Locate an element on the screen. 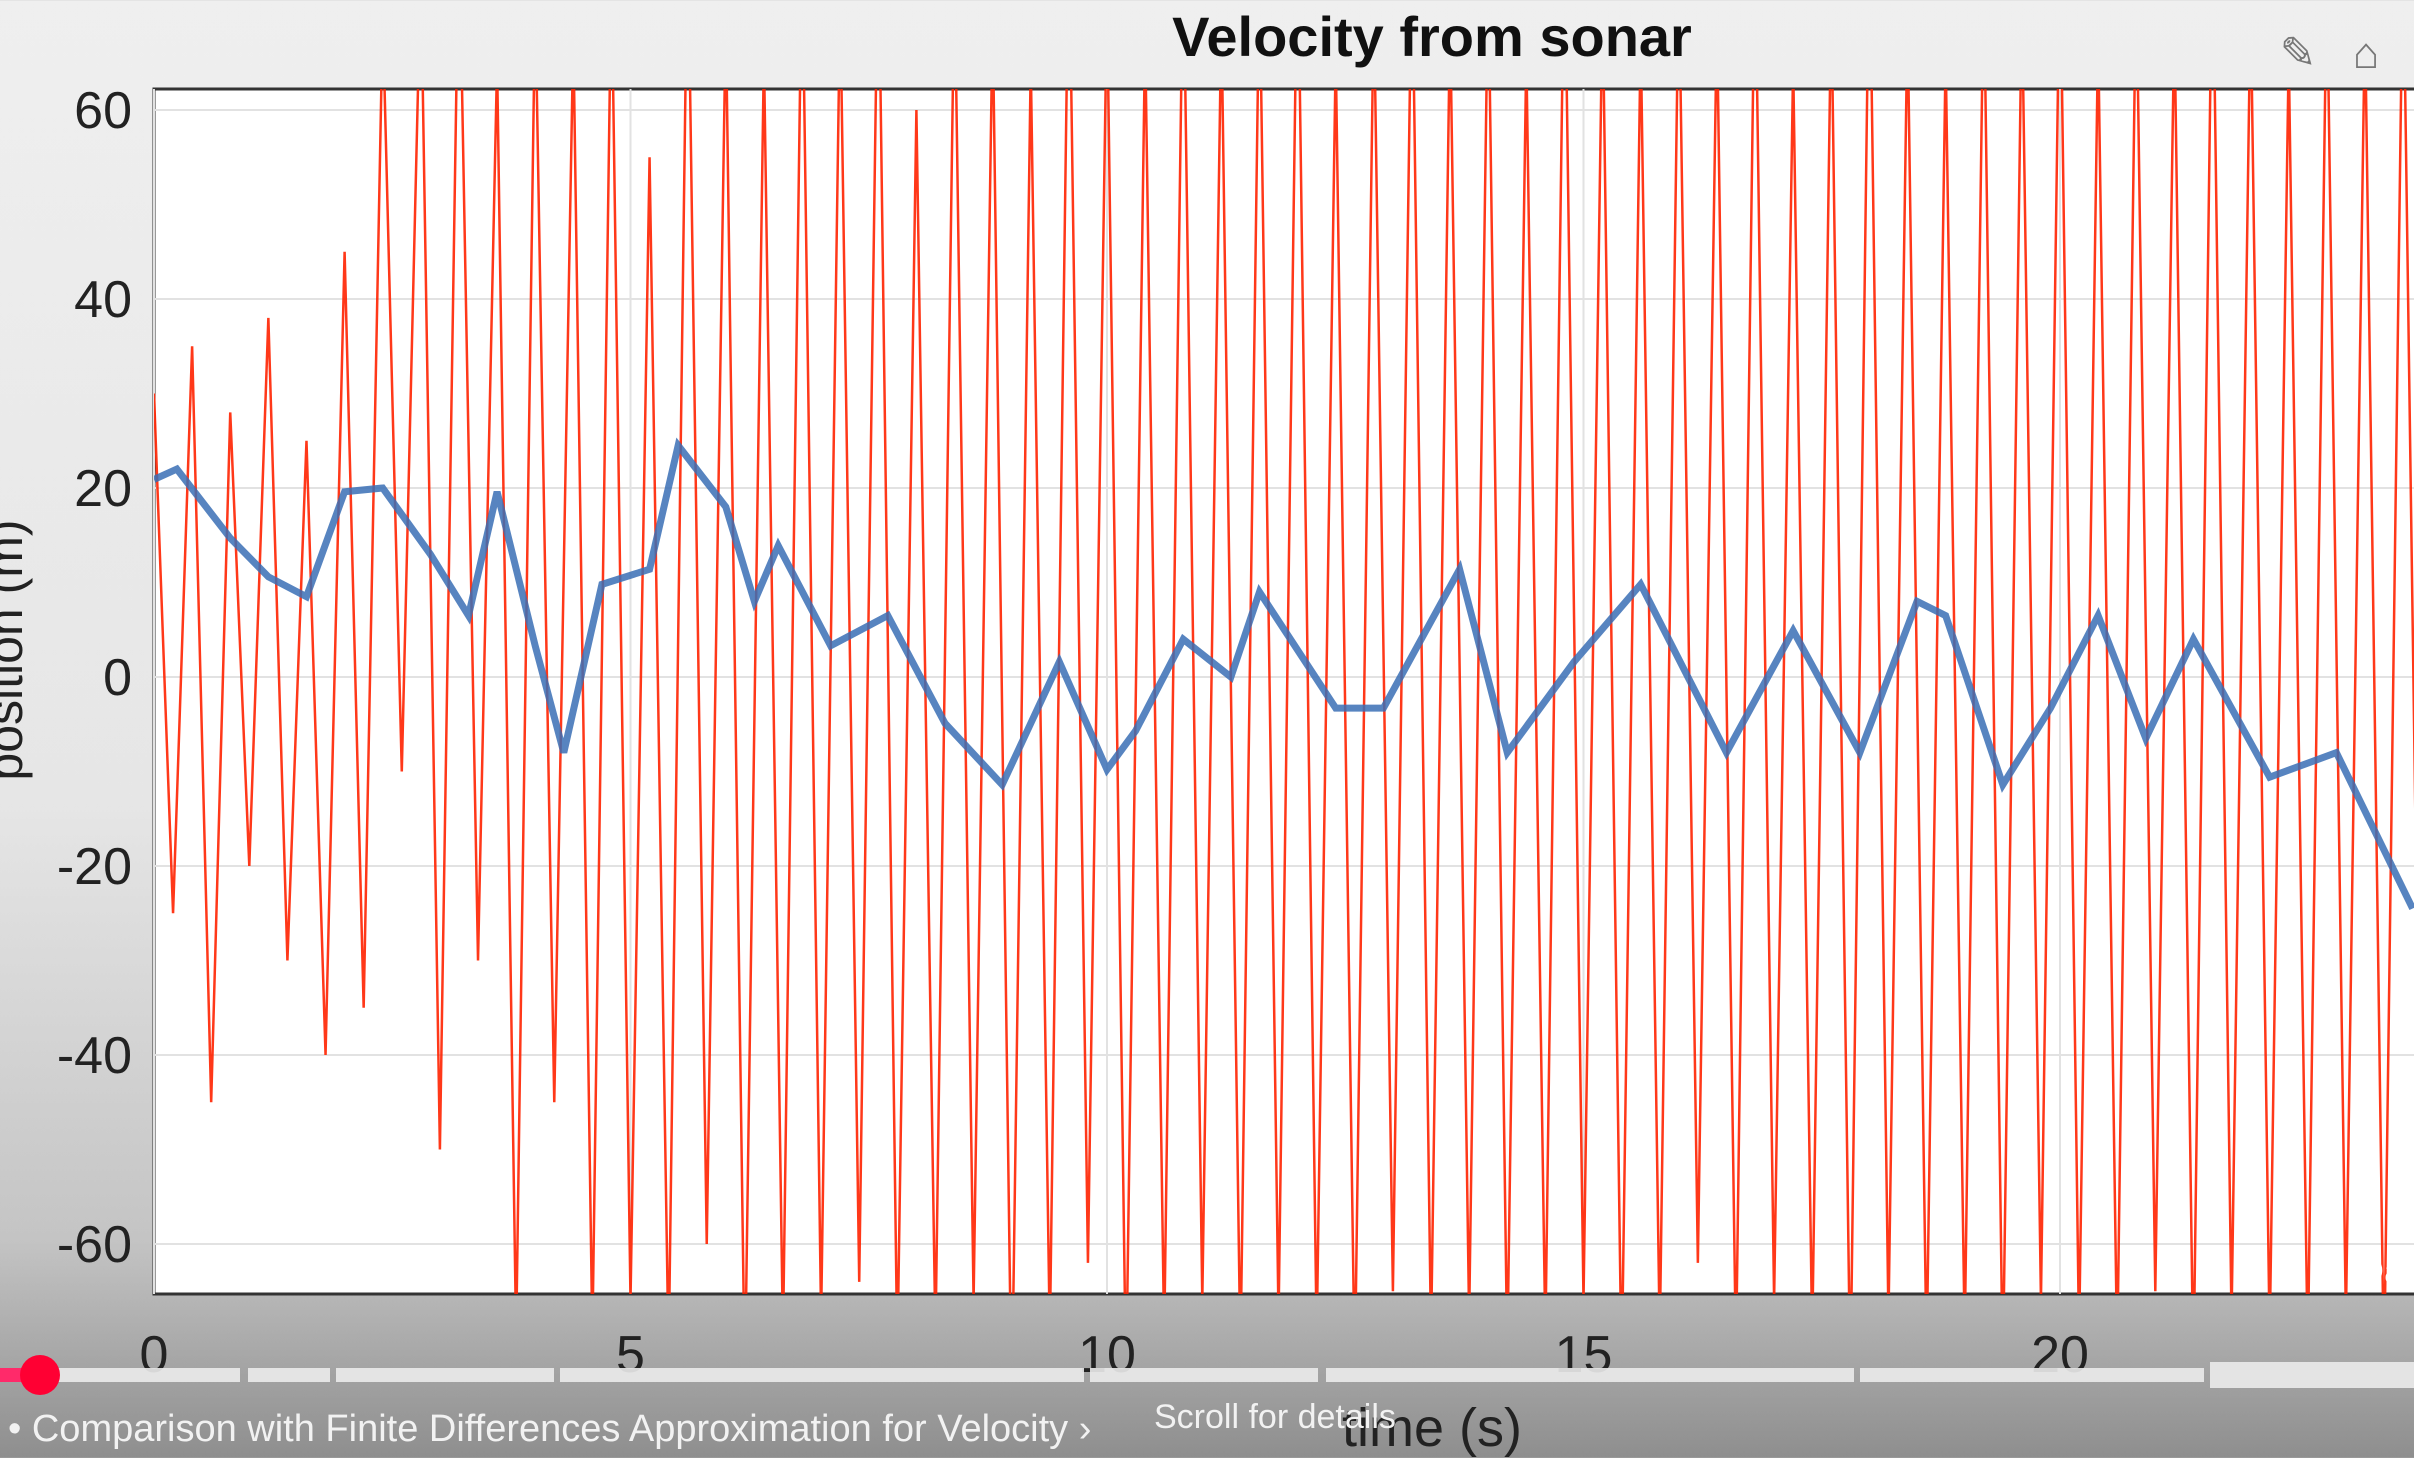  y-tick-label: -40 is located at coordinates (94, 1056).